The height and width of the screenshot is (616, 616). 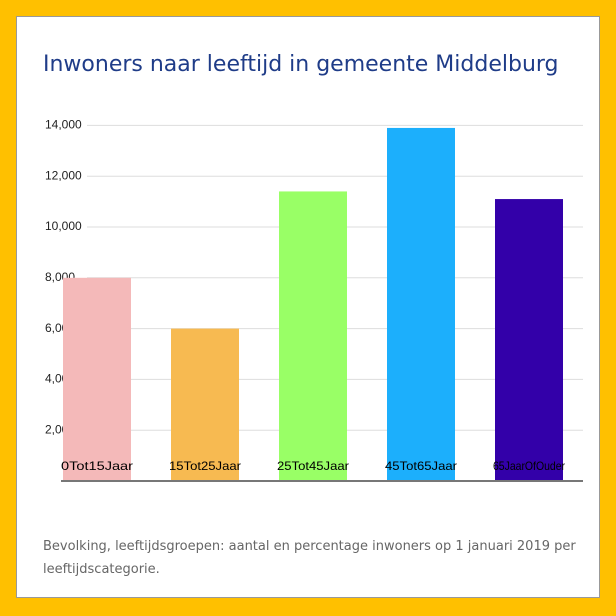 I want to click on y-tick-label: 12,000, so click(x=63, y=175).